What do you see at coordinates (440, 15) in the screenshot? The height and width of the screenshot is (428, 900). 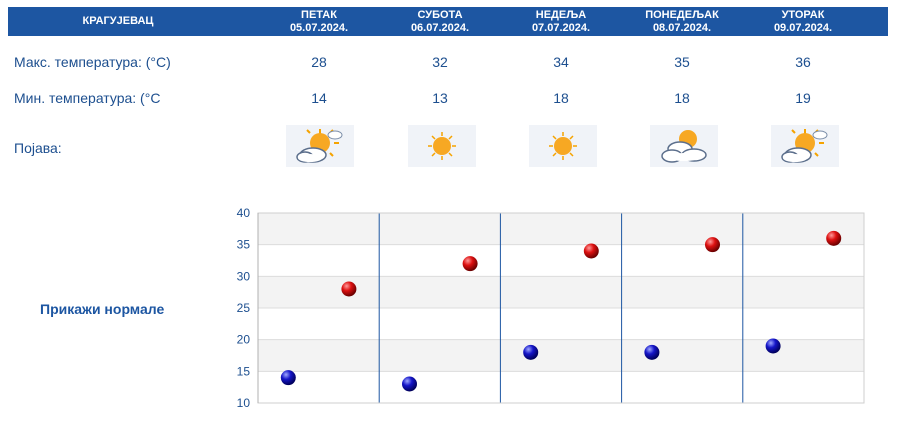 I see `day-name: СУБОТА` at bounding box center [440, 15].